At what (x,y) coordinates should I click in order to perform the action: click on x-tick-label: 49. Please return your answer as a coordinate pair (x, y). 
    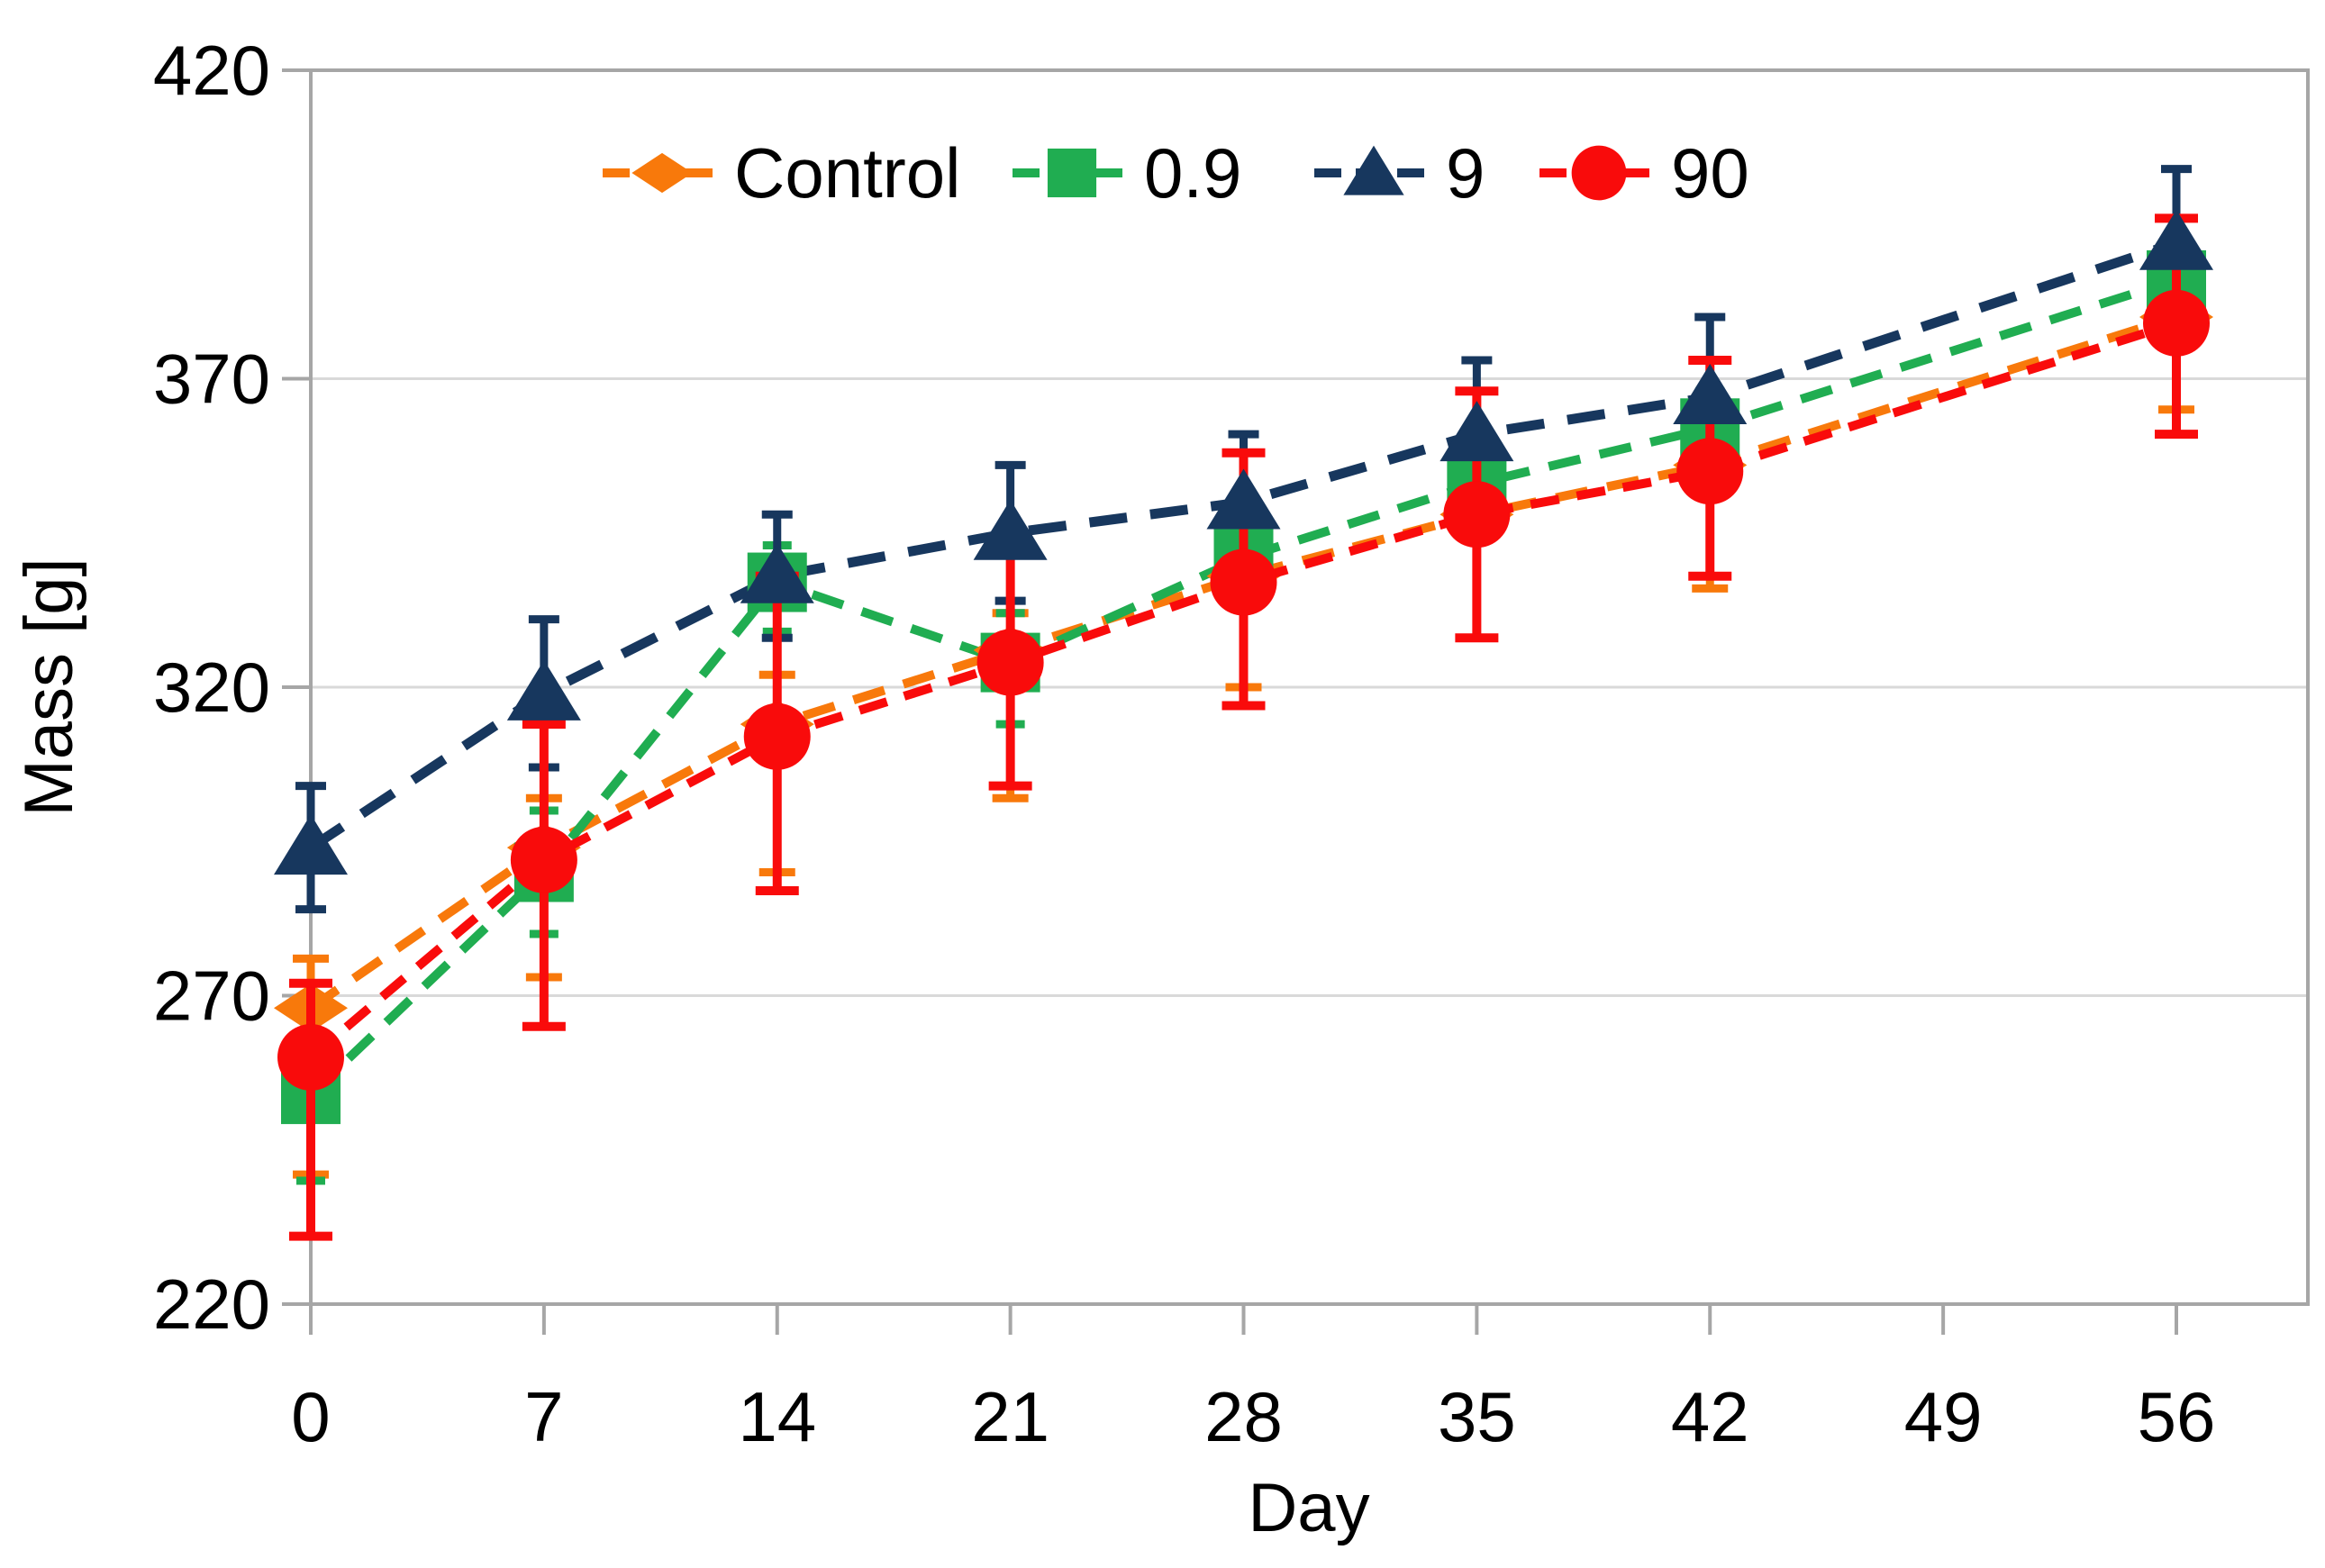
    Looking at the image, I should click on (1944, 1416).